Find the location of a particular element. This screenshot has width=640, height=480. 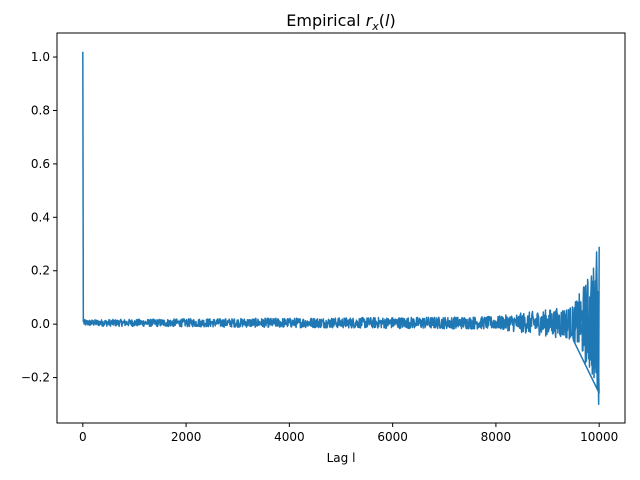

x-tick-label: 6000 is located at coordinates (392, 437).